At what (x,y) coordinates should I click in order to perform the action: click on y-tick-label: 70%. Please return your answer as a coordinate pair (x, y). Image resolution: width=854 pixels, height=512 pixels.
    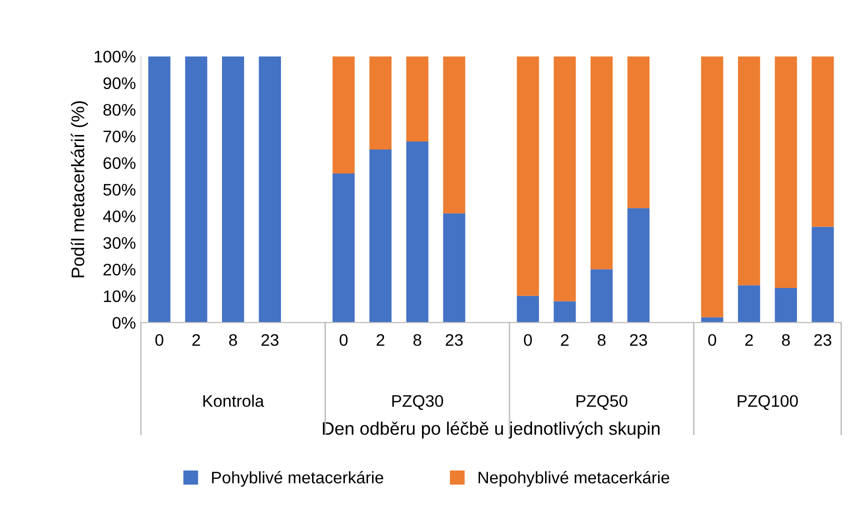
    Looking at the image, I should click on (120, 136).